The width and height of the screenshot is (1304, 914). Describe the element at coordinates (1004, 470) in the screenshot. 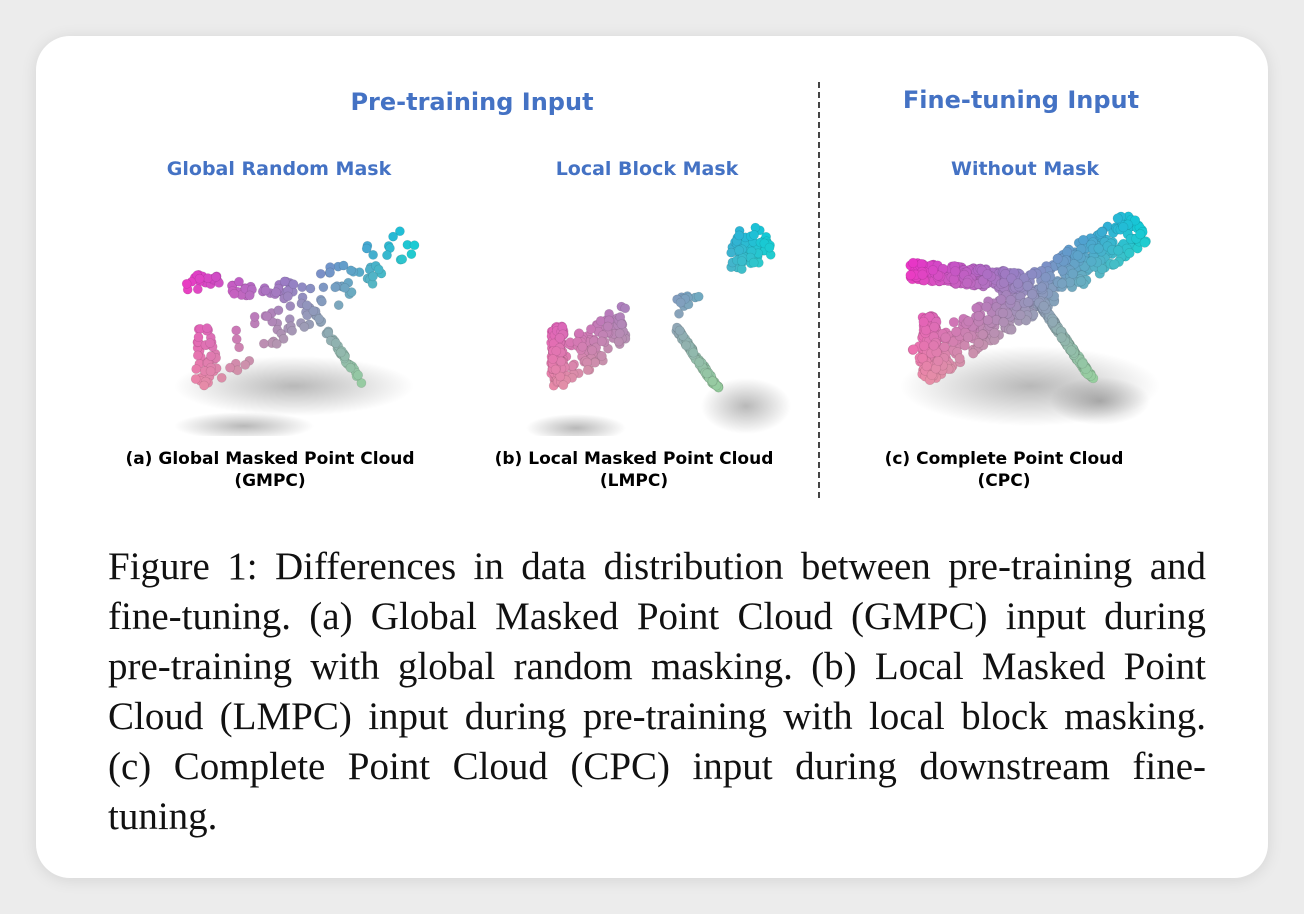

I see `panel-c-caption: (c) Complete Point Cloud (CPC)` at that location.